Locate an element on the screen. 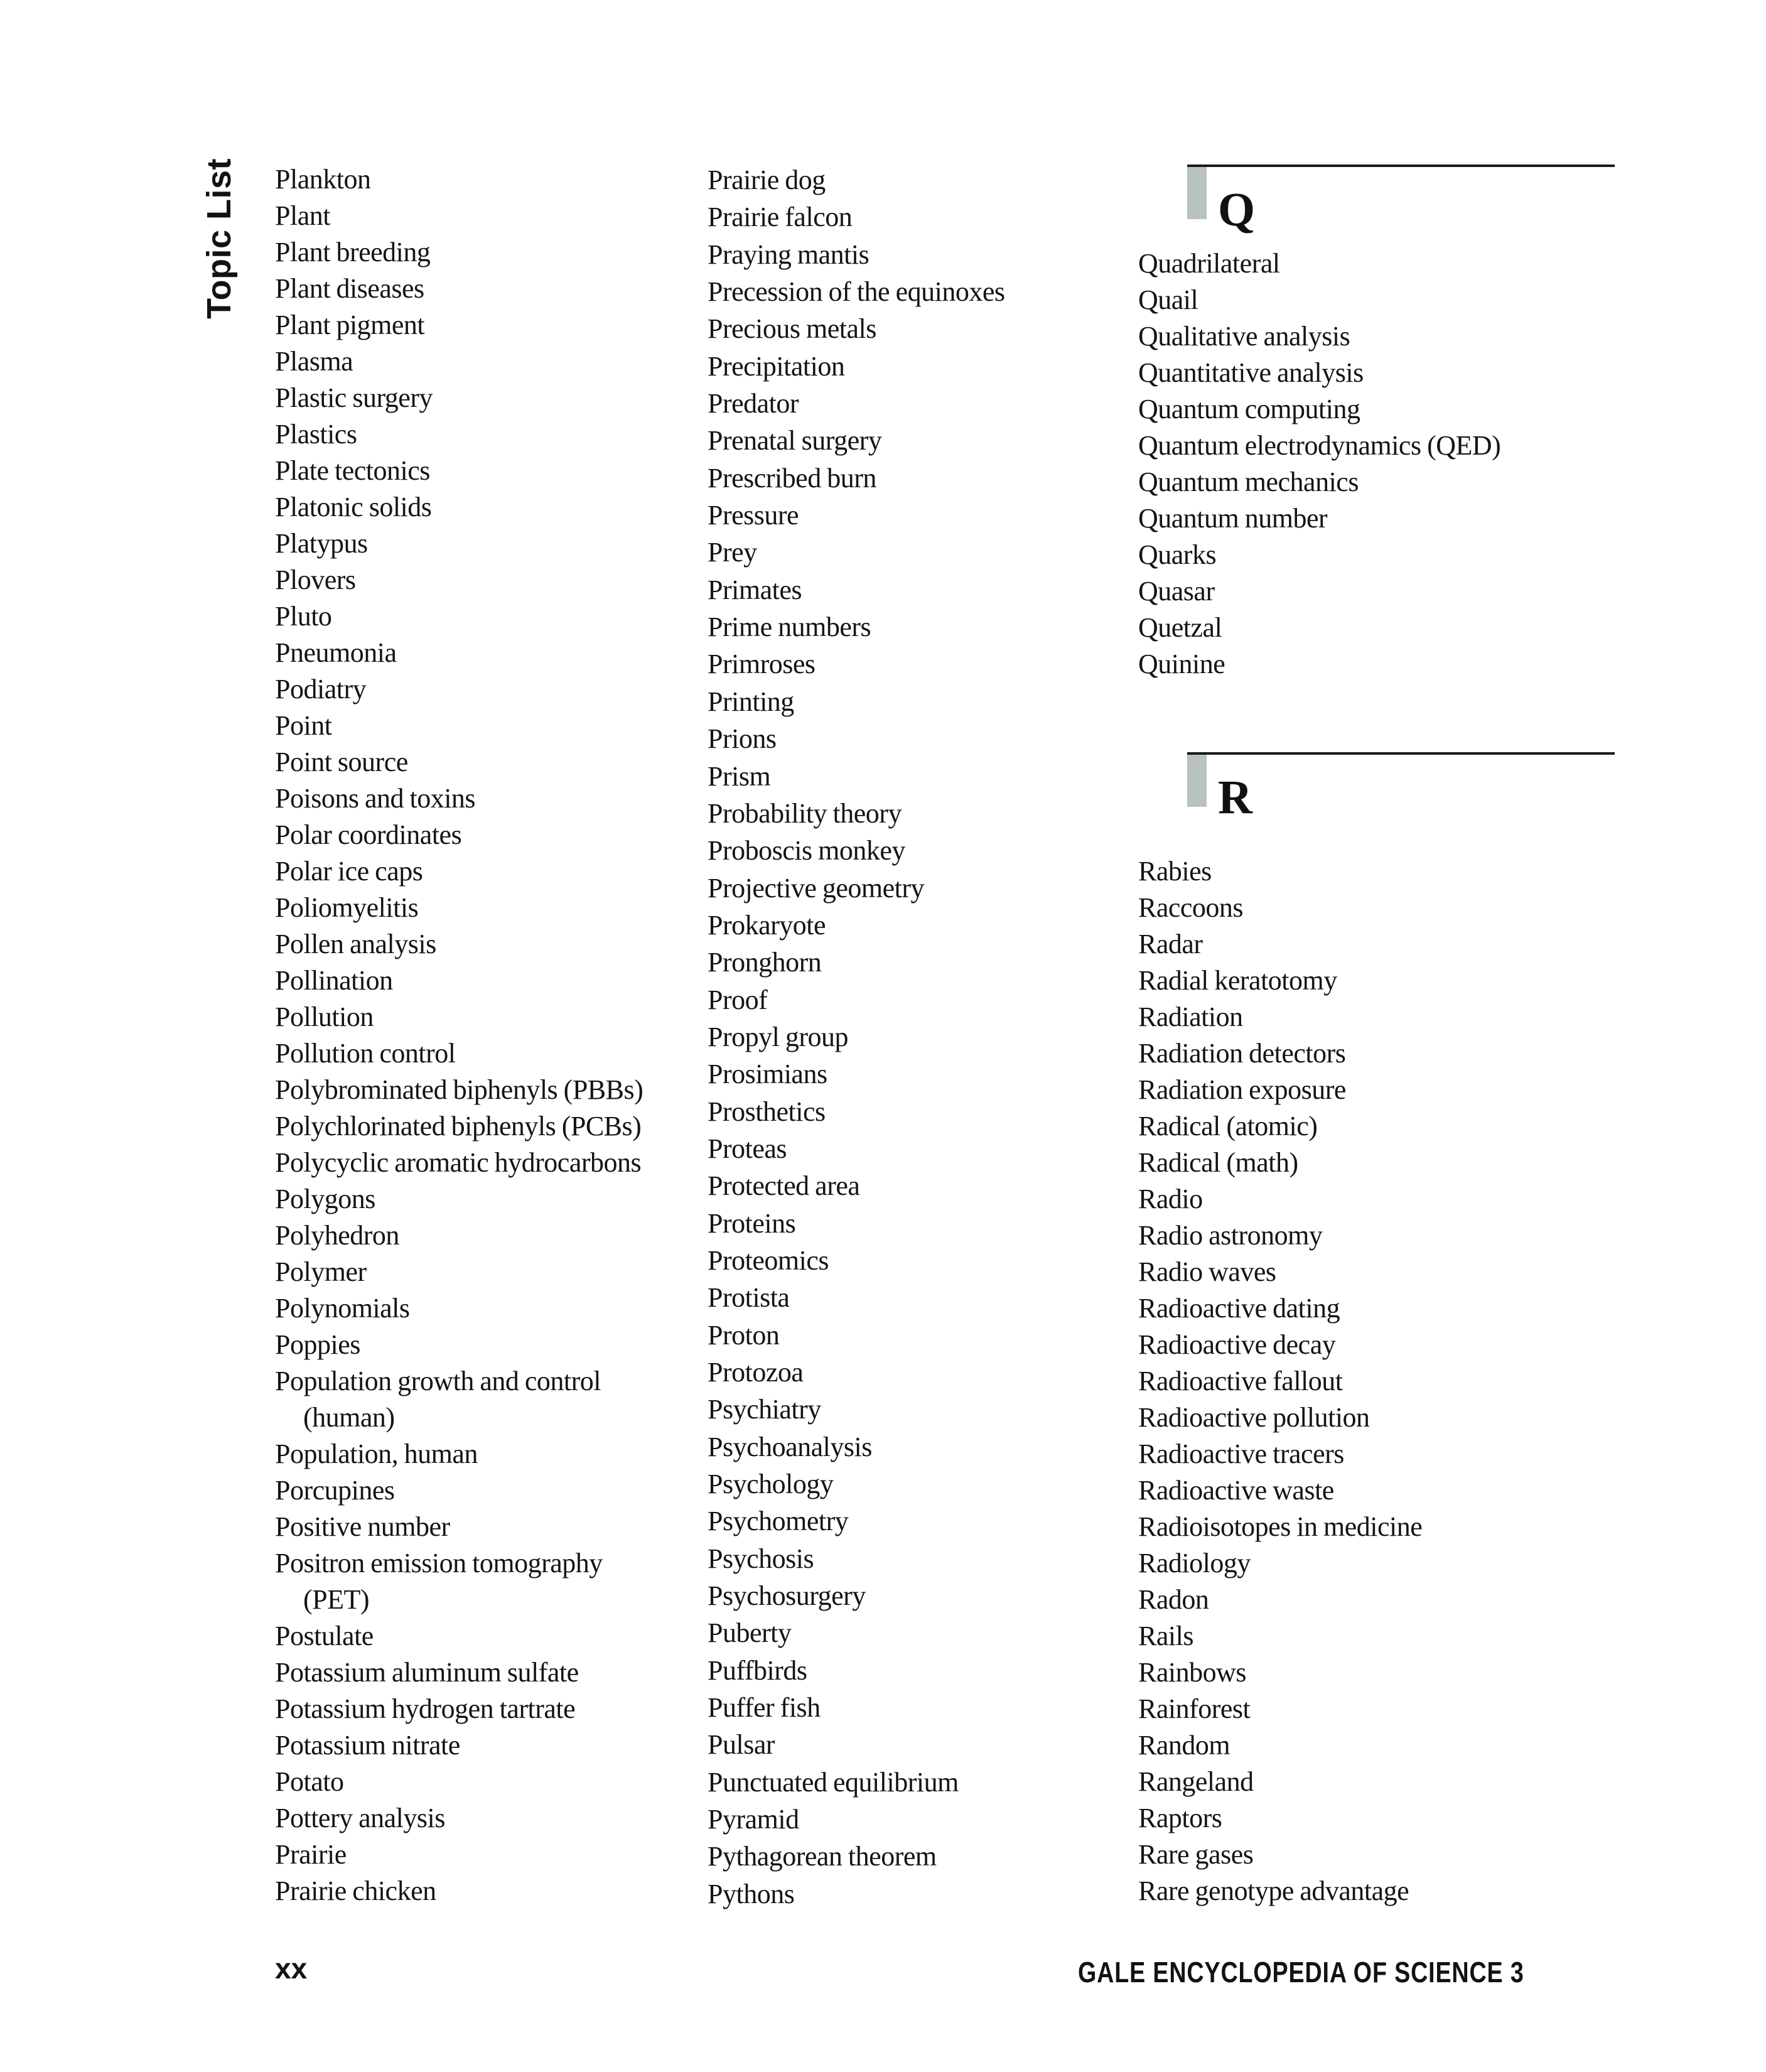  list-item: Psychoanalysis is located at coordinates (790, 1446).